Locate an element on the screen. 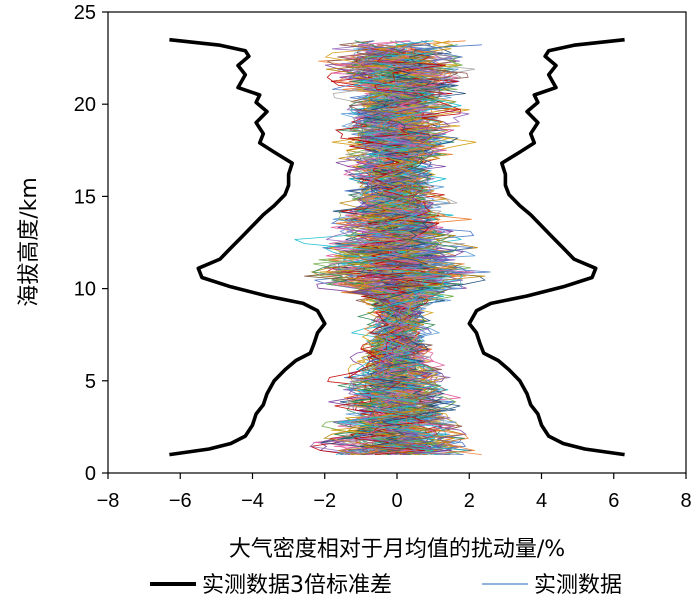 The height and width of the screenshot is (604, 700). legend: 实测数据3倍标准差 实测数据 is located at coordinates (386, 585).